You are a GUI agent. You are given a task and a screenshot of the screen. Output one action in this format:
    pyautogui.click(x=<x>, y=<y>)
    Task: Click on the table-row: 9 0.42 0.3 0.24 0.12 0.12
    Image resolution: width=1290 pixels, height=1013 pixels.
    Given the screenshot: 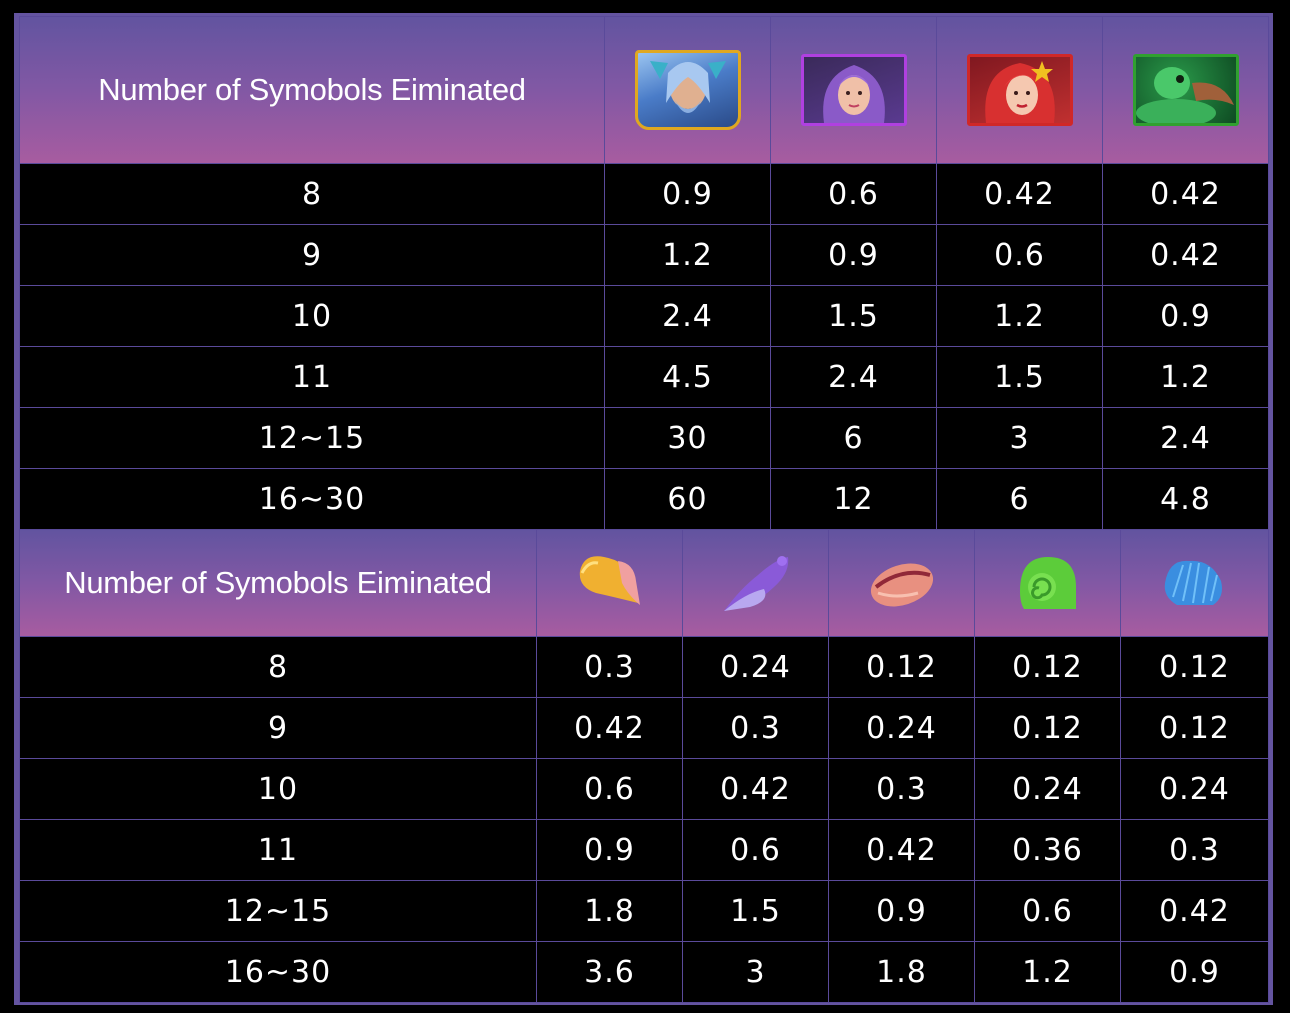 What is the action you would take?
    pyautogui.click(x=644, y=728)
    